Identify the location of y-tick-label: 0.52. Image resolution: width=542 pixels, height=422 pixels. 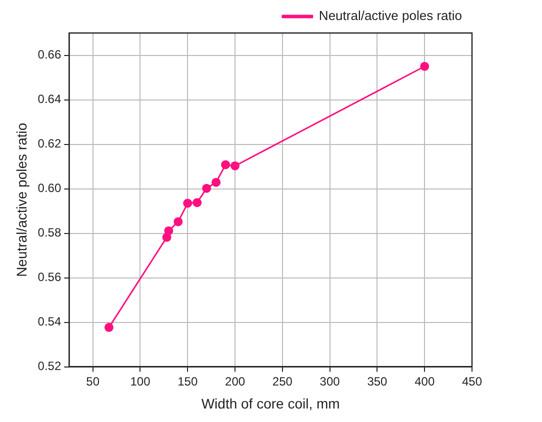
(50, 366).